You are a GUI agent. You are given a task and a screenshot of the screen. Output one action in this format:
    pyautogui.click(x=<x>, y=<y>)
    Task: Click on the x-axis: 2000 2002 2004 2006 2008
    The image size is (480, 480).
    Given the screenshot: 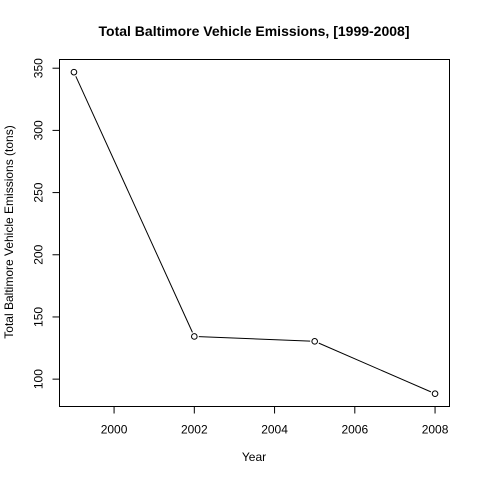 What is the action you would take?
    pyautogui.click(x=275, y=421)
    